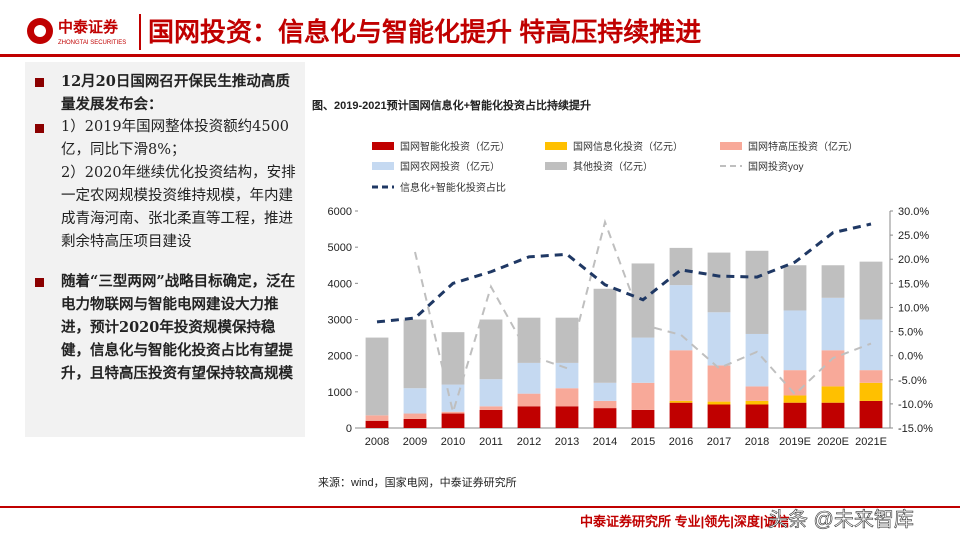 The image size is (960, 540). Describe the element at coordinates (491, 442) in the screenshot. I see `x-tick-label: 2011` at that location.